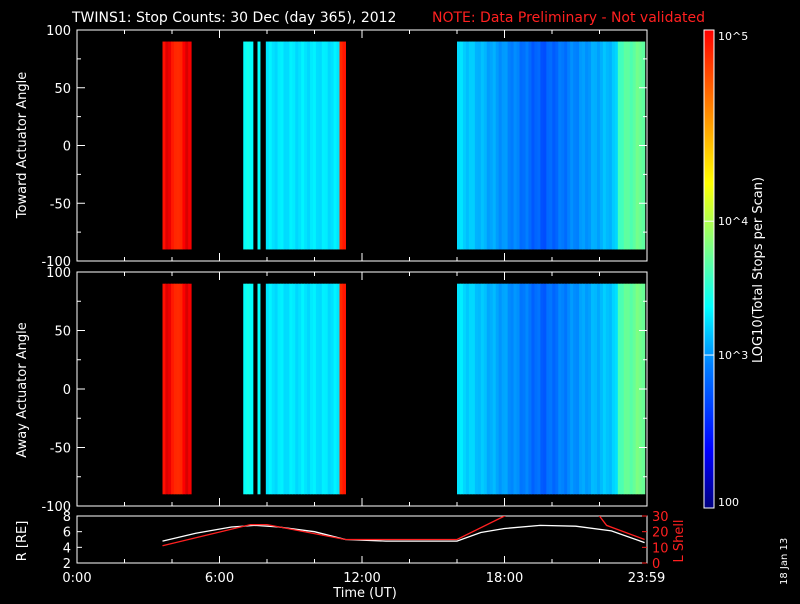 This screenshot has height=604, width=800. What do you see at coordinates (22, 145) in the screenshot?
I see `toward-ylabel: Toward Actuator Angle` at bounding box center [22, 145].